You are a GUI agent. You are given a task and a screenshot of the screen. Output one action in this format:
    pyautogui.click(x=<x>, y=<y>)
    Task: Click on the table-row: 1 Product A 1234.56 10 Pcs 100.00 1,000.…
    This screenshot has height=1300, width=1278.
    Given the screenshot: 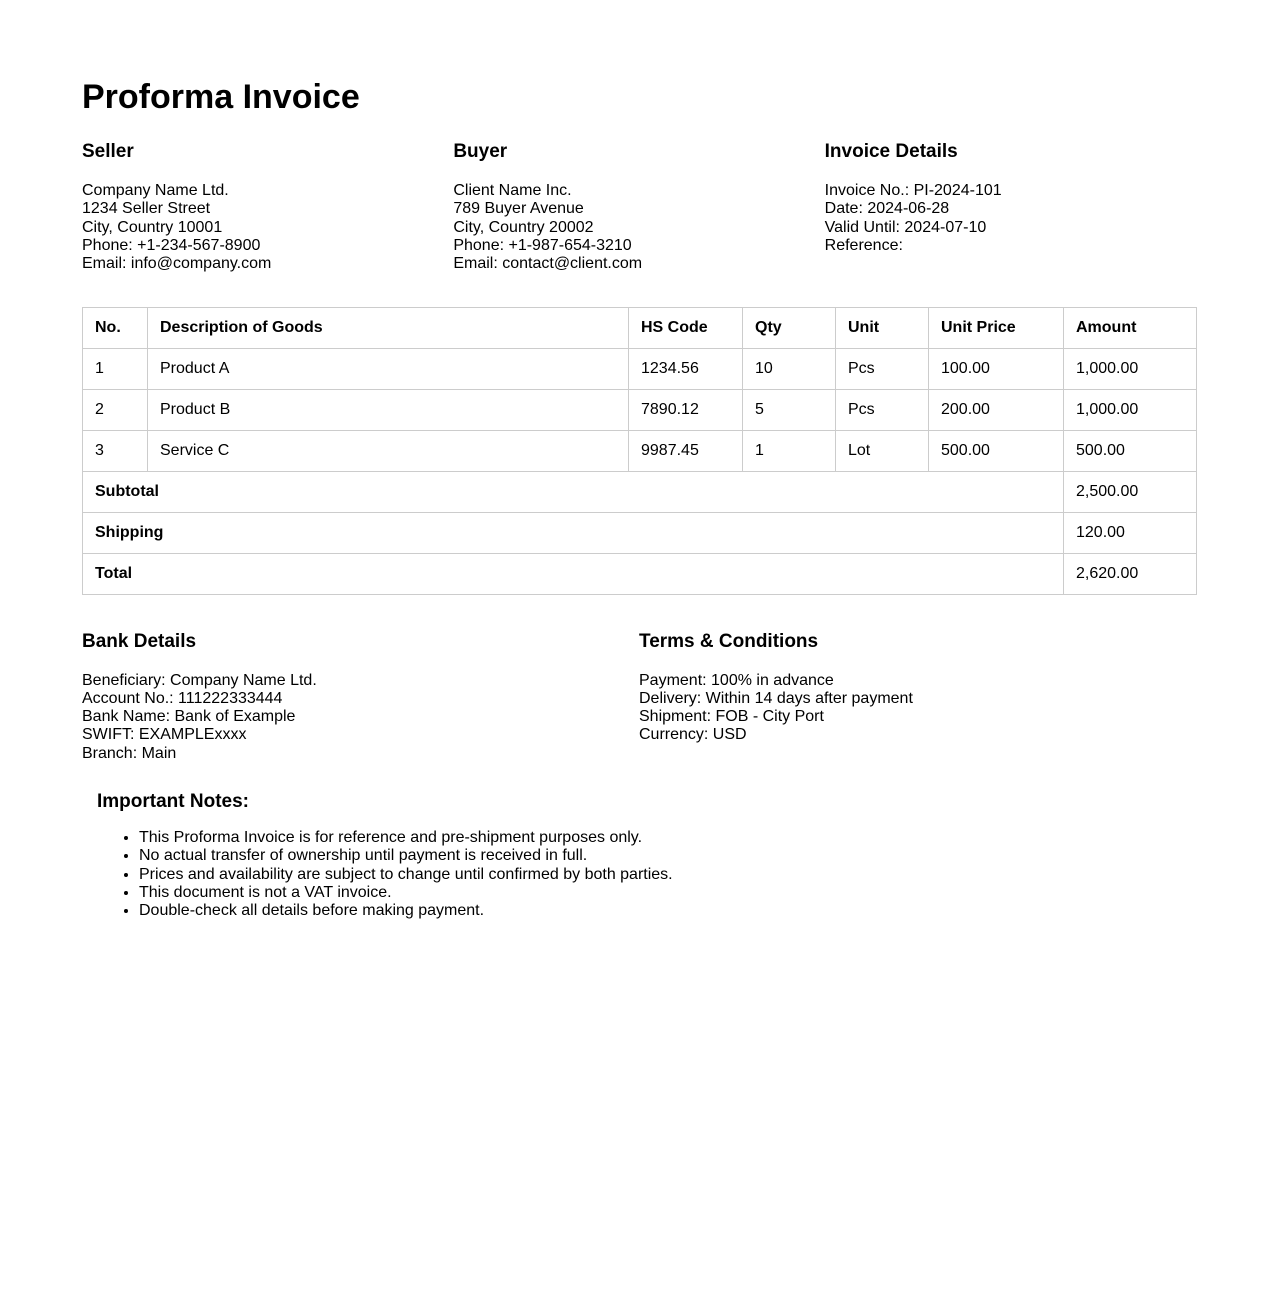 What is the action you would take?
    pyautogui.click(x=639, y=368)
    